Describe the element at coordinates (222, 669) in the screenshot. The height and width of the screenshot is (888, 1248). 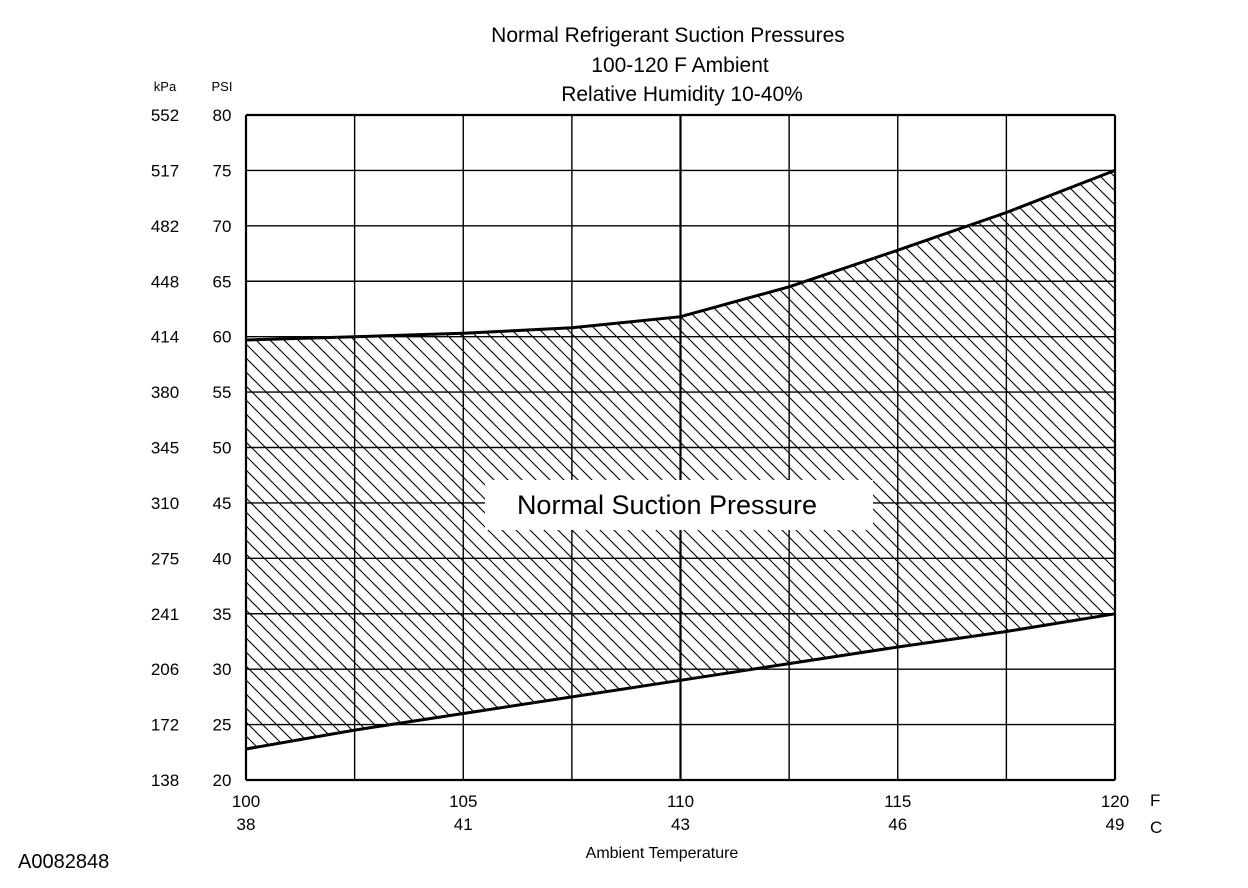
I see `y-tick-psi: 30` at that location.